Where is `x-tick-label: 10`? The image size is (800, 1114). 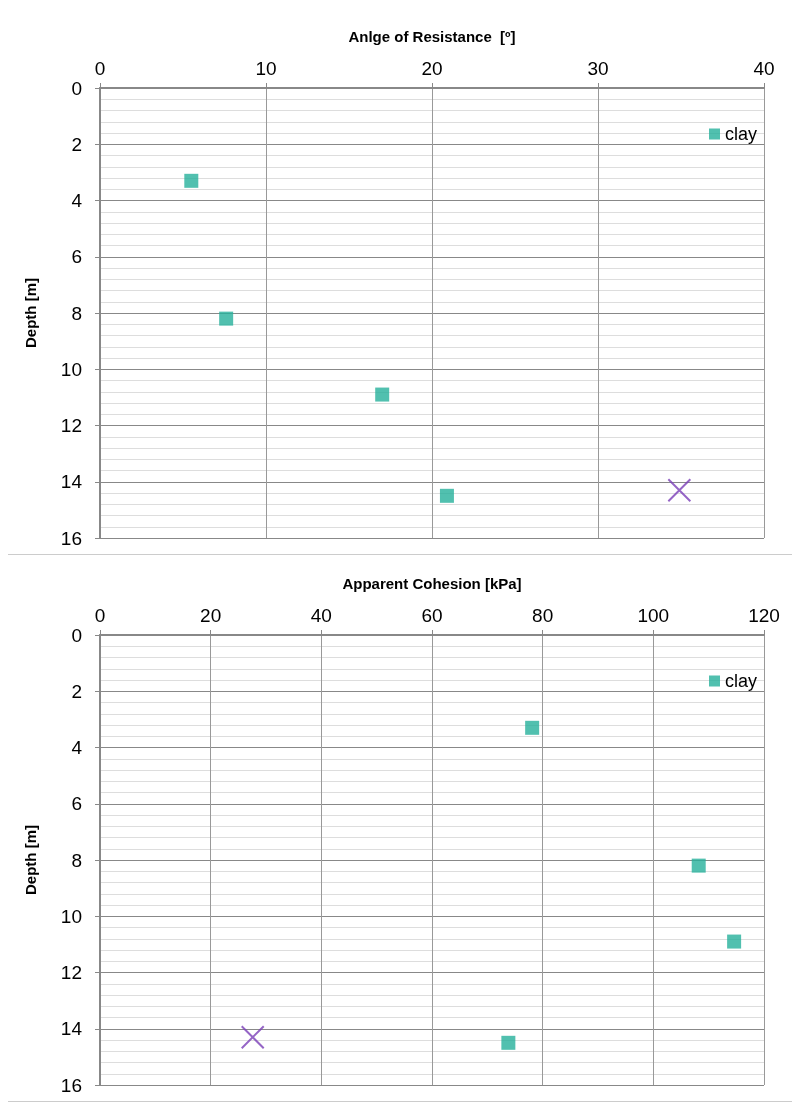 x-tick-label: 10 is located at coordinates (266, 68).